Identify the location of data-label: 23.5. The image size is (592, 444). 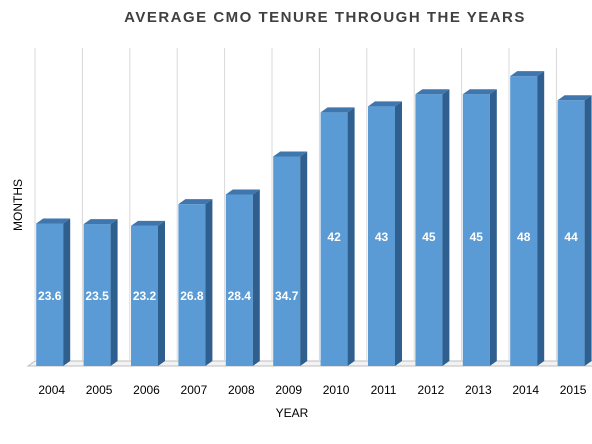
(97, 296).